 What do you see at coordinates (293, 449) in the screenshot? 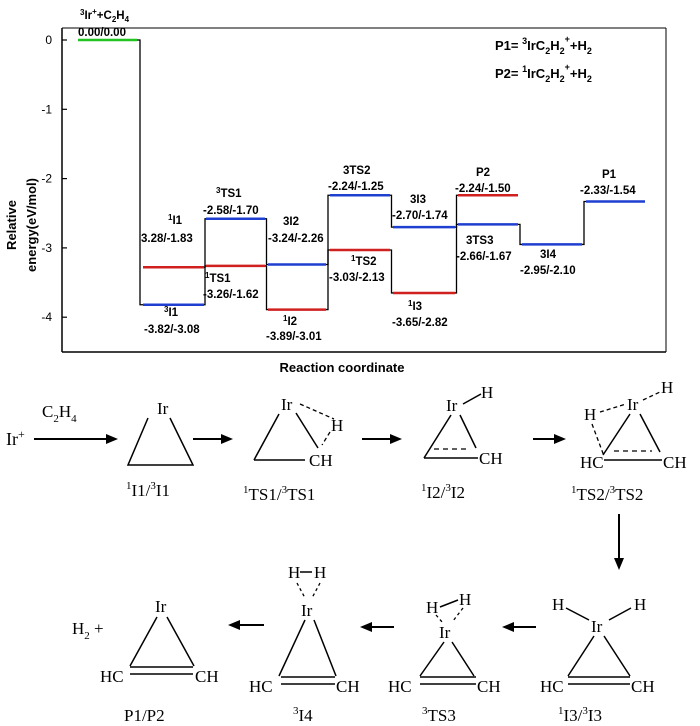
I see `structure-ts1: Ir H CH 1TS1/3TS1` at bounding box center [293, 449].